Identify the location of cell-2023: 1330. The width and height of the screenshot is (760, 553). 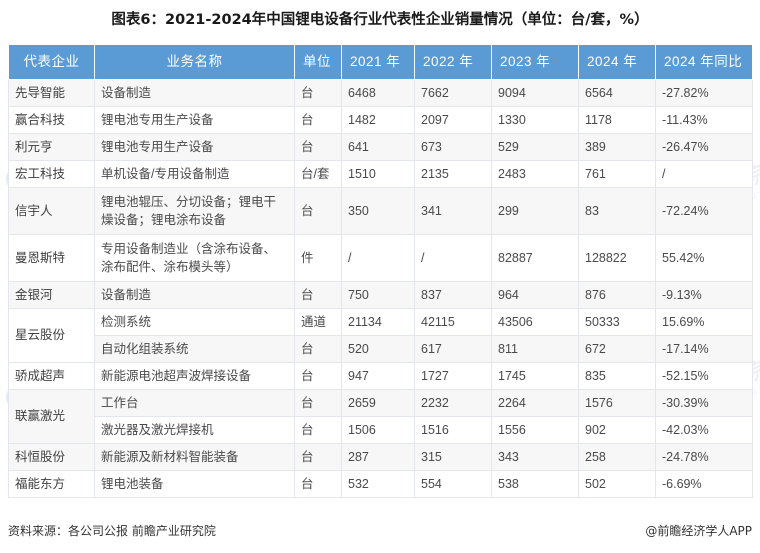
(535, 120).